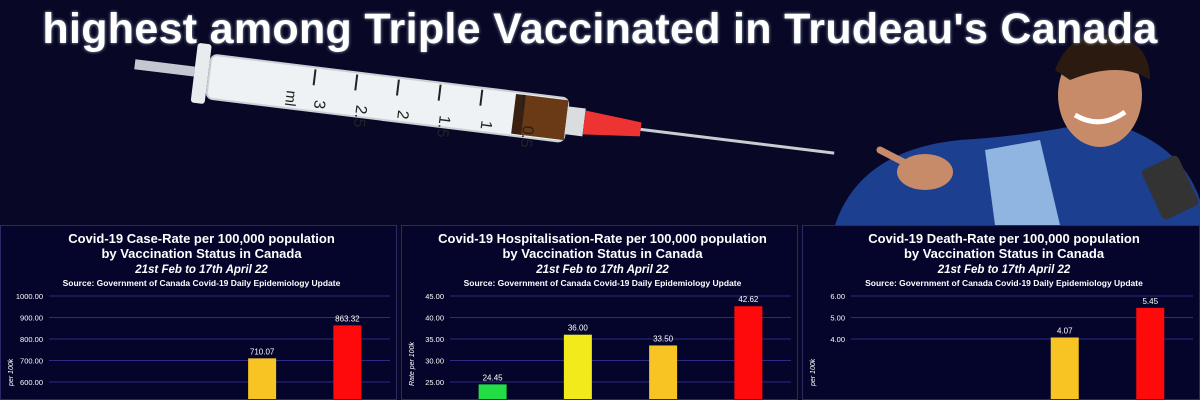  I want to click on y-tick-label: 800.00, so click(31, 339).